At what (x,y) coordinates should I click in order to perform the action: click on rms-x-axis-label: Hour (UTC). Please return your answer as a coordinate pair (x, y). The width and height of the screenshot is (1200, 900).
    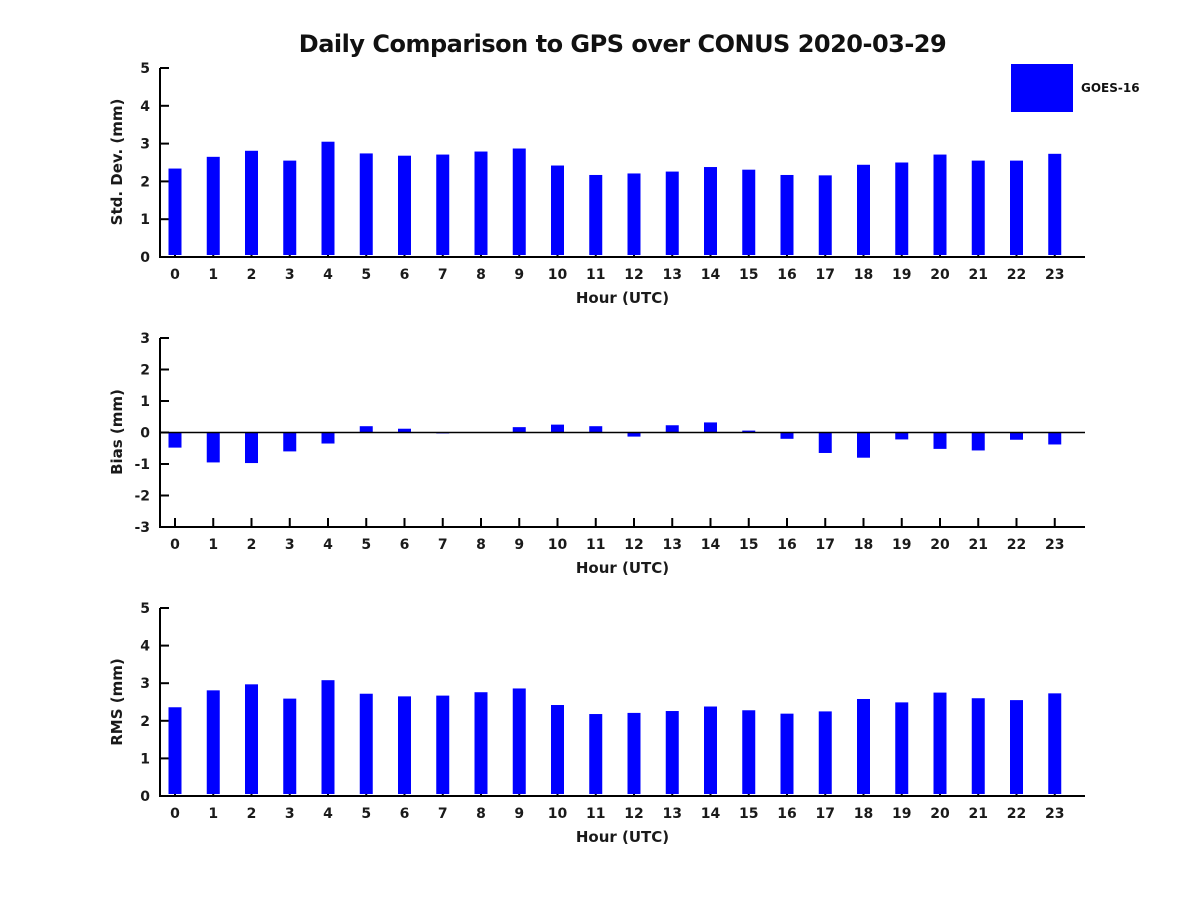
    Looking at the image, I should click on (622, 837).